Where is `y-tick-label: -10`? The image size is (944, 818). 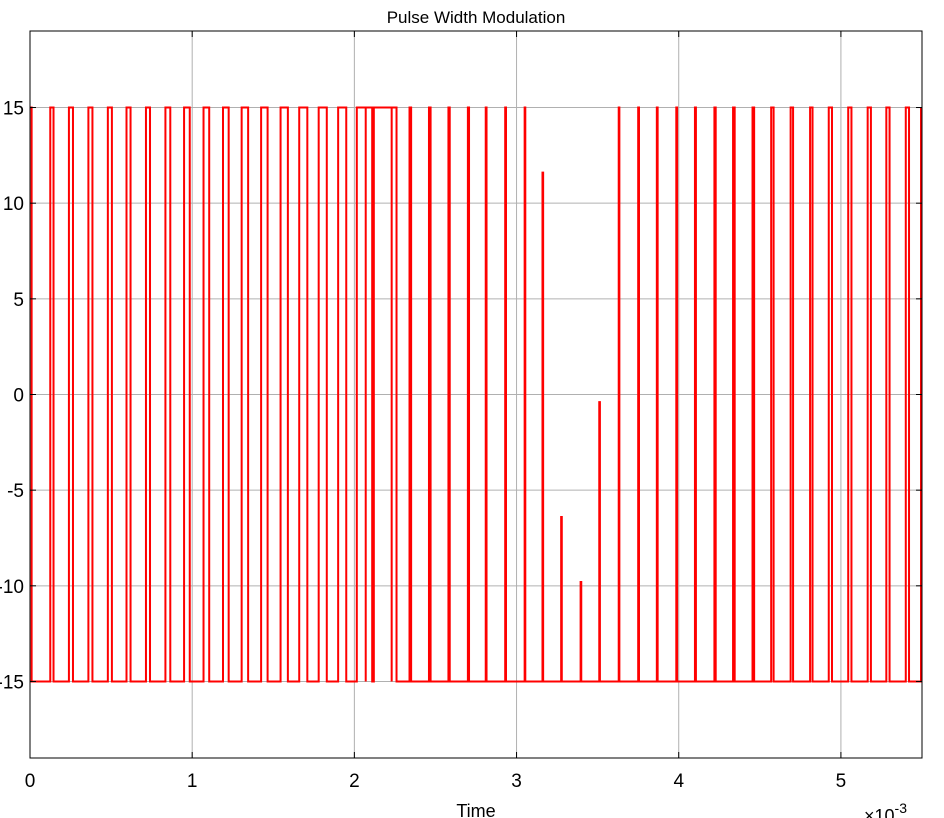 y-tick-label: -10 is located at coordinates (12, 587).